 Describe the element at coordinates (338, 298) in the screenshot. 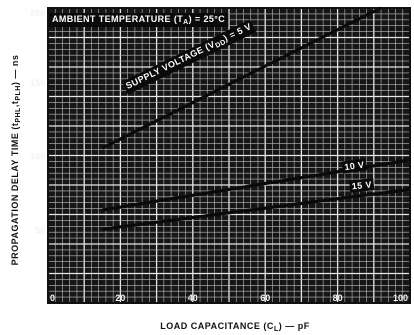

I see `x-tick-label: 80` at that location.